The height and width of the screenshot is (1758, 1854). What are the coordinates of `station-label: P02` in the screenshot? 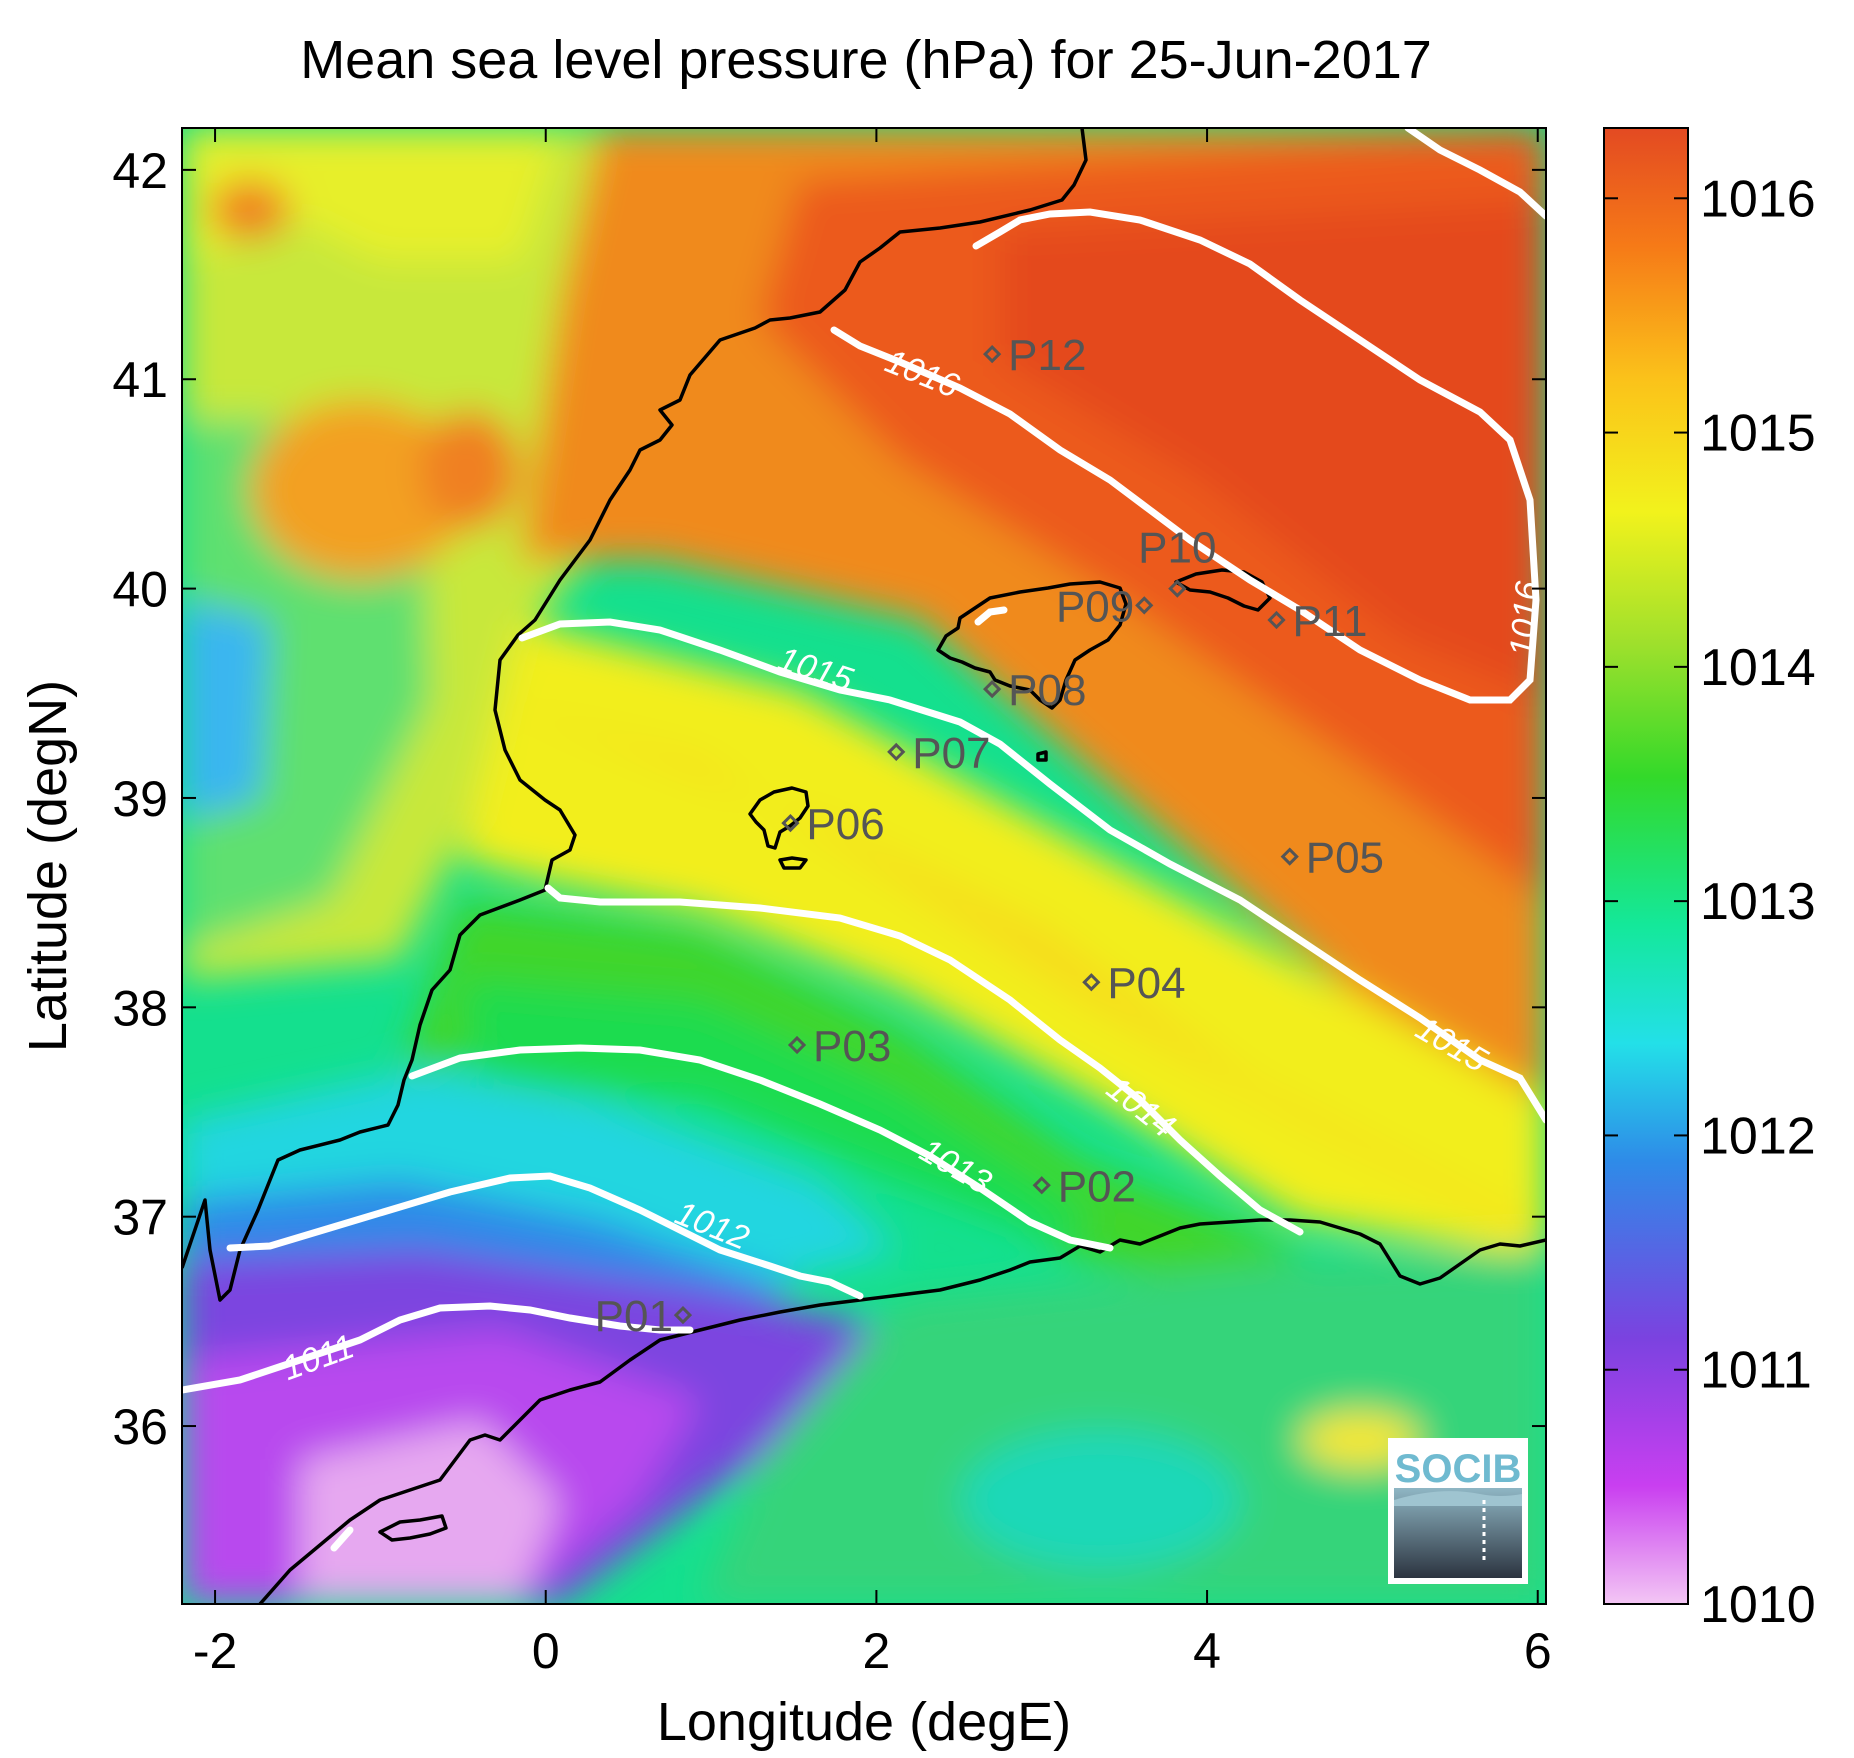 It's located at (1097, 1186).